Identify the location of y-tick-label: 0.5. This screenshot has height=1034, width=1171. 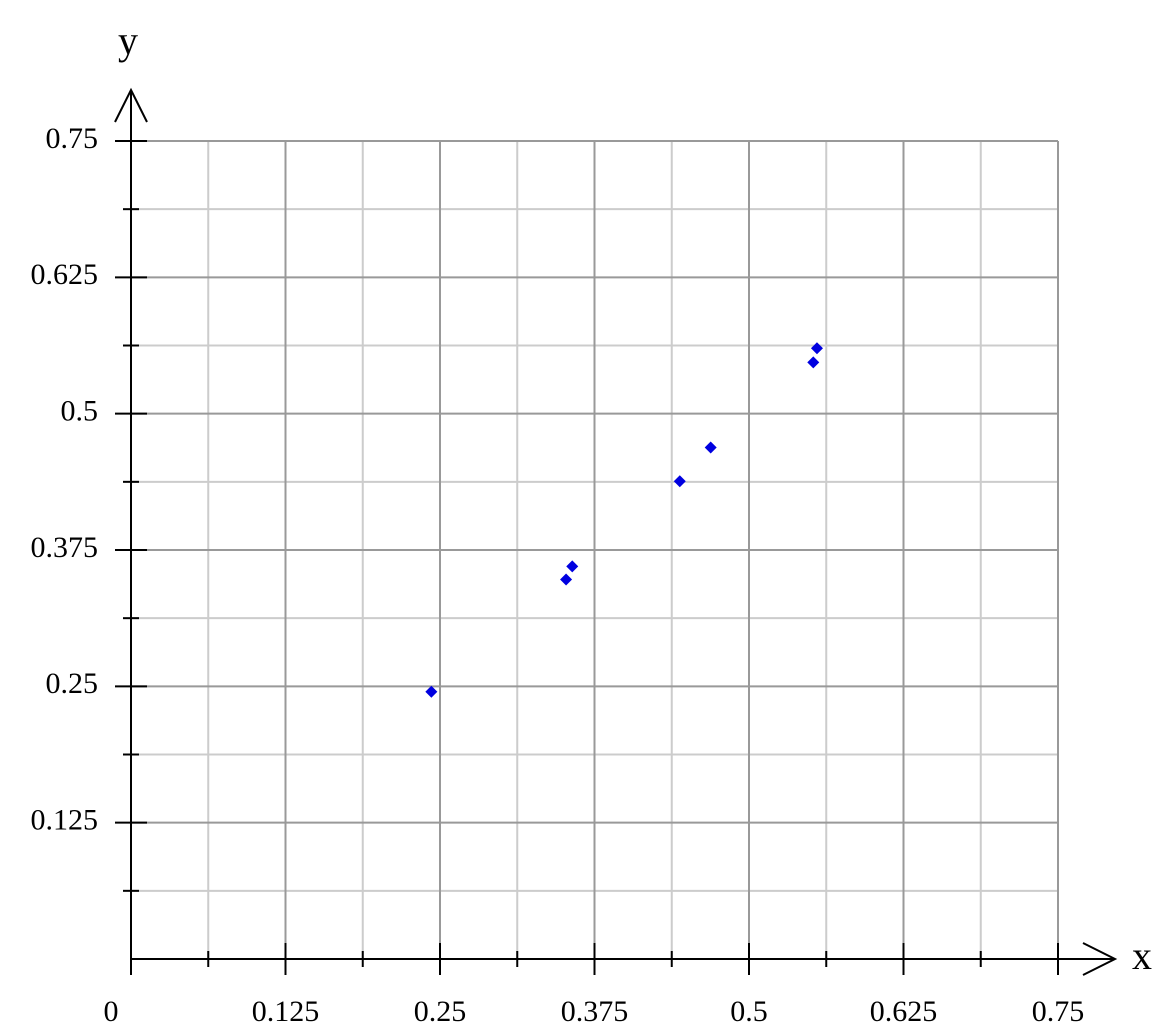
(80, 411).